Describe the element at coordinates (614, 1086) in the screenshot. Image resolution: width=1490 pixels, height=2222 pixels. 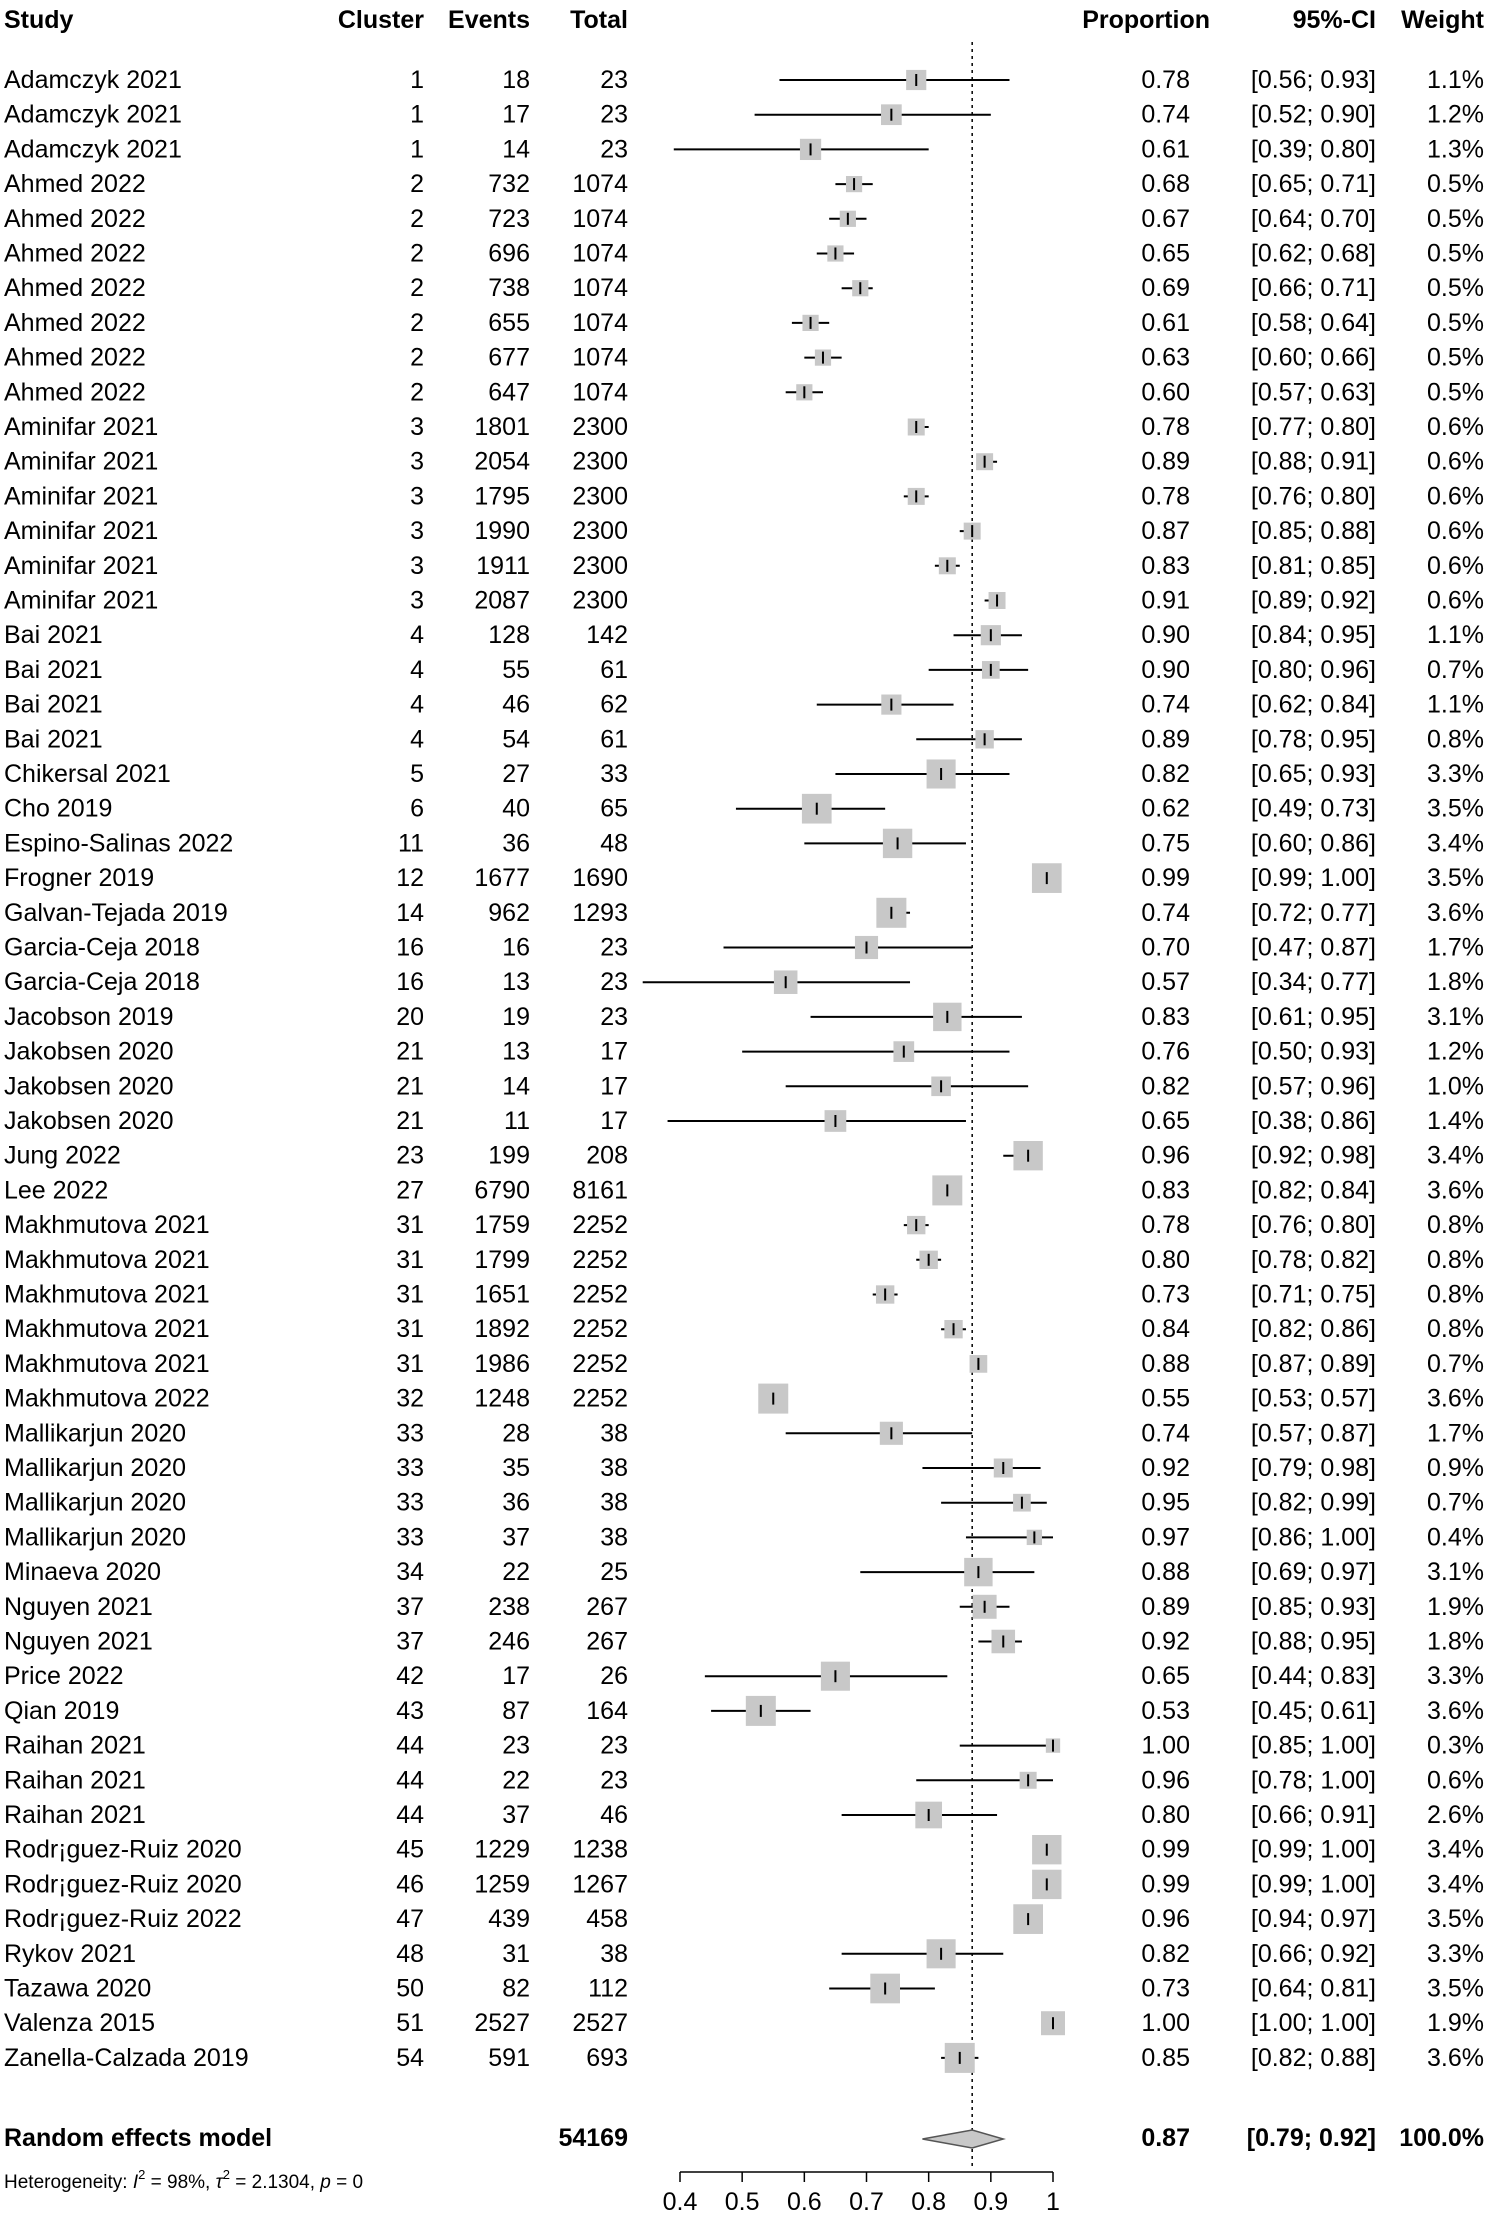
I see `row-total: 17` at that location.